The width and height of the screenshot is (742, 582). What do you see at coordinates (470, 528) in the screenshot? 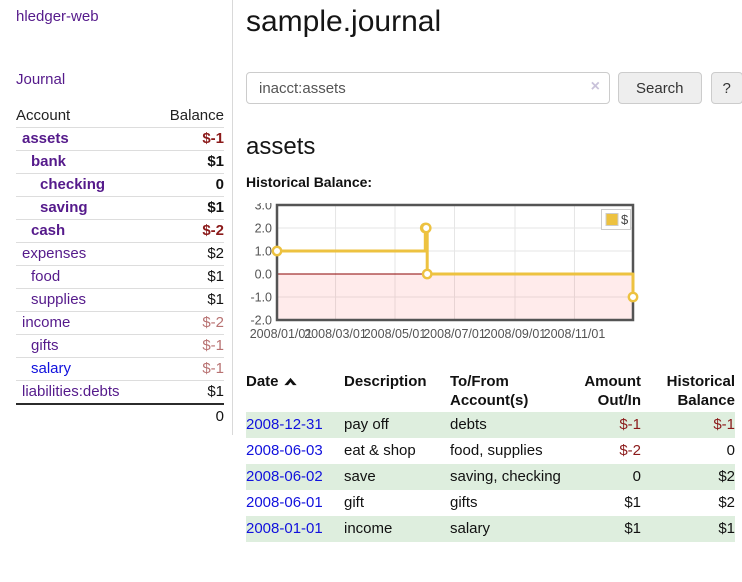
I see `register-accounts: salary` at bounding box center [470, 528].